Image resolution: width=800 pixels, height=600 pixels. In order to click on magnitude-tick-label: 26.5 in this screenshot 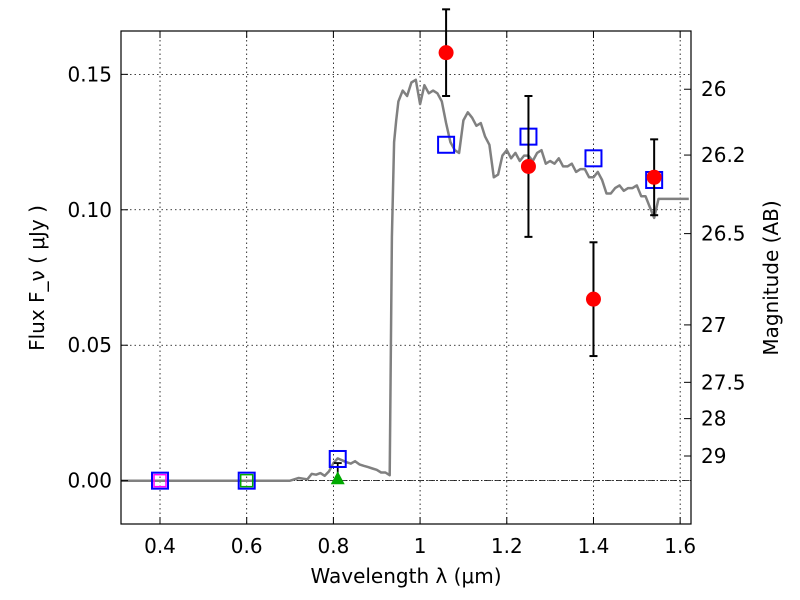, I will do `click(723, 234)`.